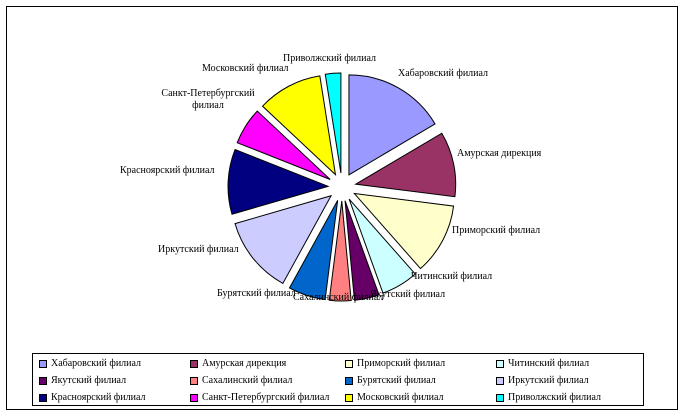 The image size is (685, 417). I want to click on slice-label: Московский филиал, so click(245, 68).